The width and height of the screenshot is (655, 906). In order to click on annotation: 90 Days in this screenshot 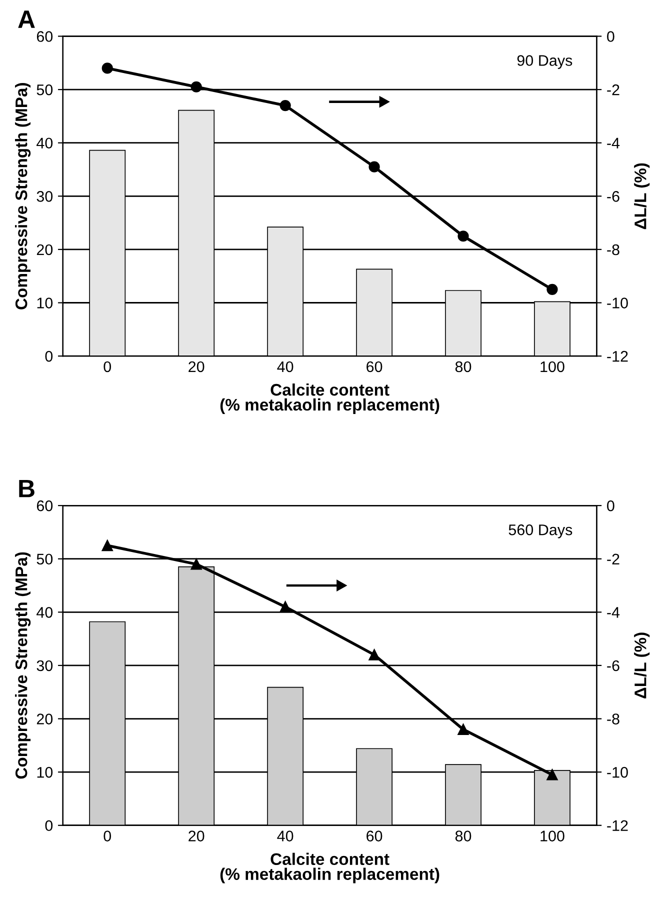, I will do `click(544, 62)`.